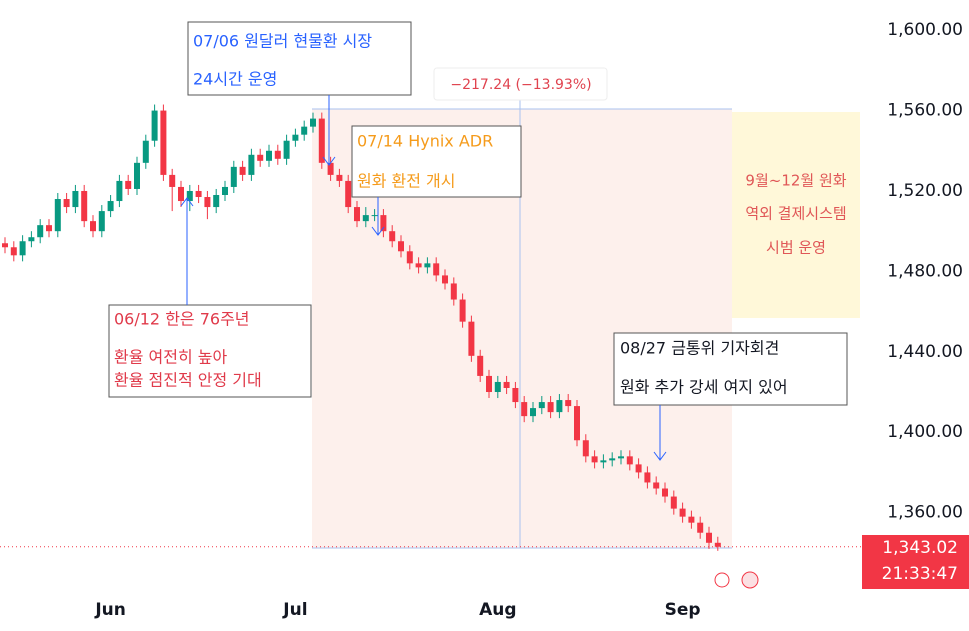 Image resolution: width=969 pixels, height=631 pixels. I want to click on y-tick-label: 1,360.00, so click(925, 513).